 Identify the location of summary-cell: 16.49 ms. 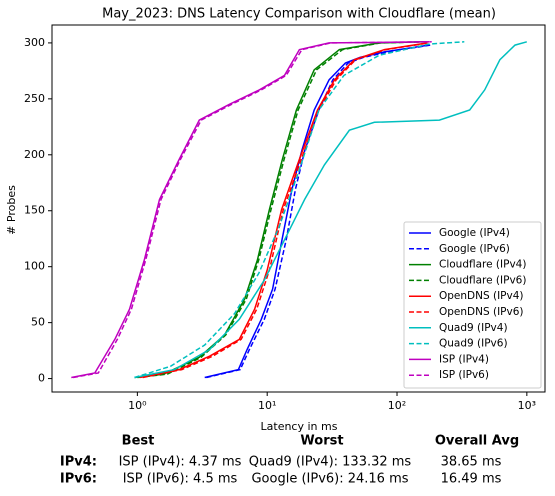
(471, 479).